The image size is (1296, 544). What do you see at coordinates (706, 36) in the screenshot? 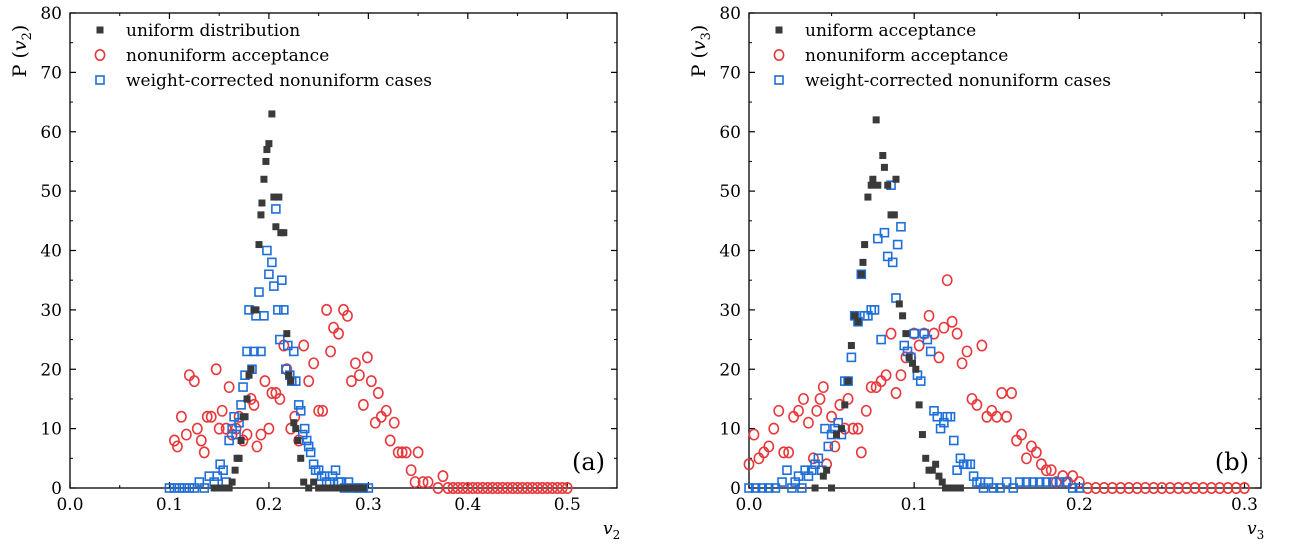
I see `y-axis-label-sub: 3` at bounding box center [706, 36].